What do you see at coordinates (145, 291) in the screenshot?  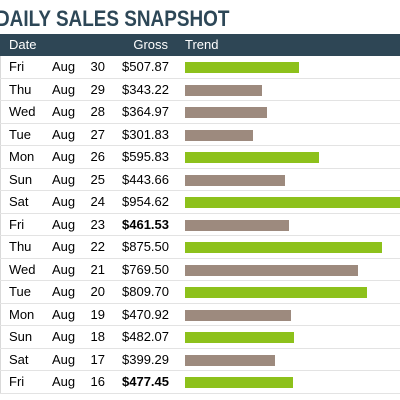 I see `row-gross: $809.70` at bounding box center [145, 291].